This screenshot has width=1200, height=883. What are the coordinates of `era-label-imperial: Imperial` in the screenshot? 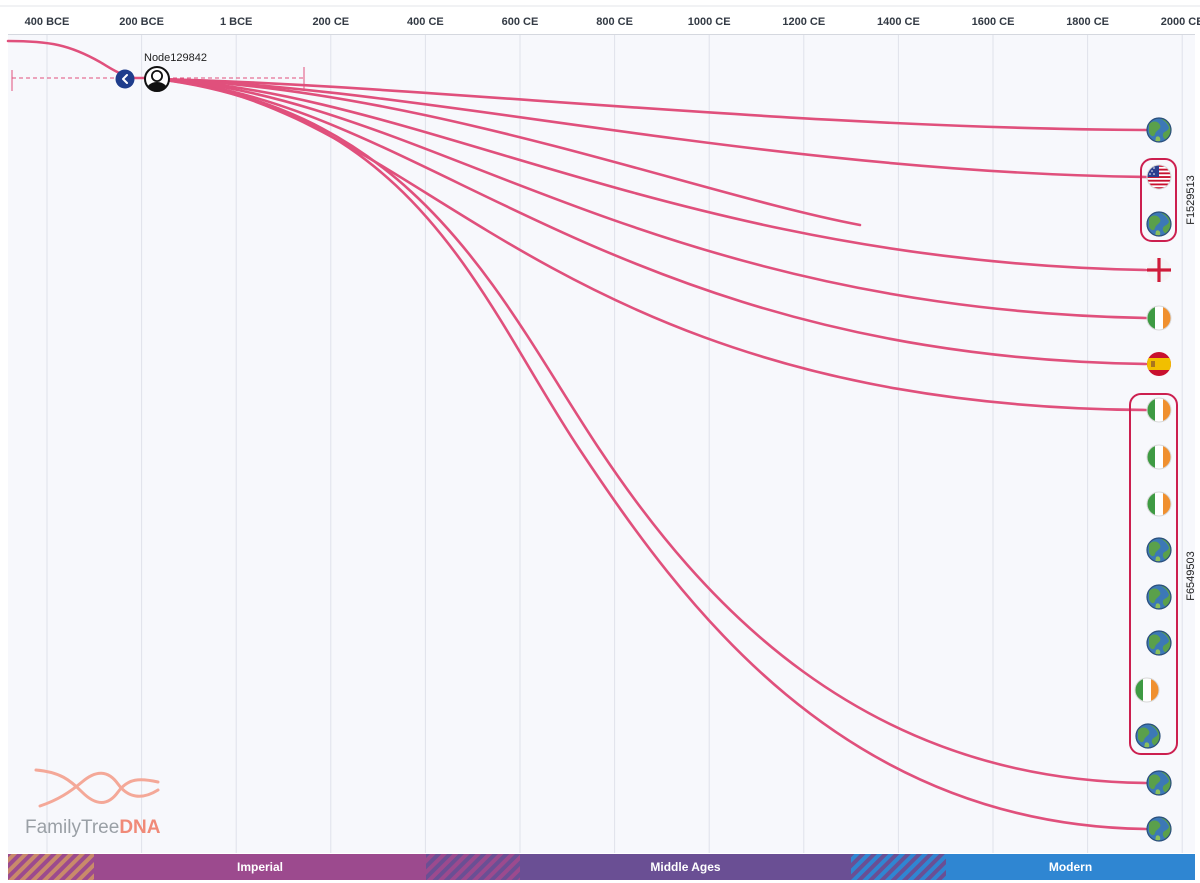 It's located at (260, 867).